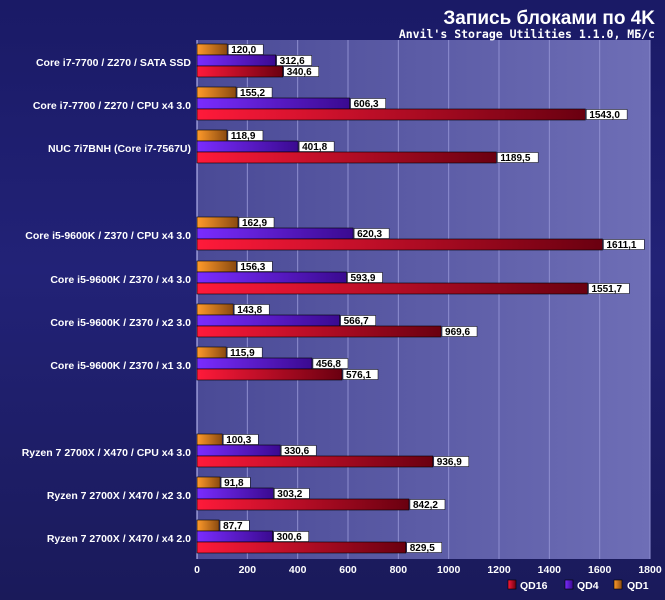 The width and height of the screenshot is (665, 600). What do you see at coordinates (515, 158) in the screenshot?
I see `value-label: 1189,5` at bounding box center [515, 158].